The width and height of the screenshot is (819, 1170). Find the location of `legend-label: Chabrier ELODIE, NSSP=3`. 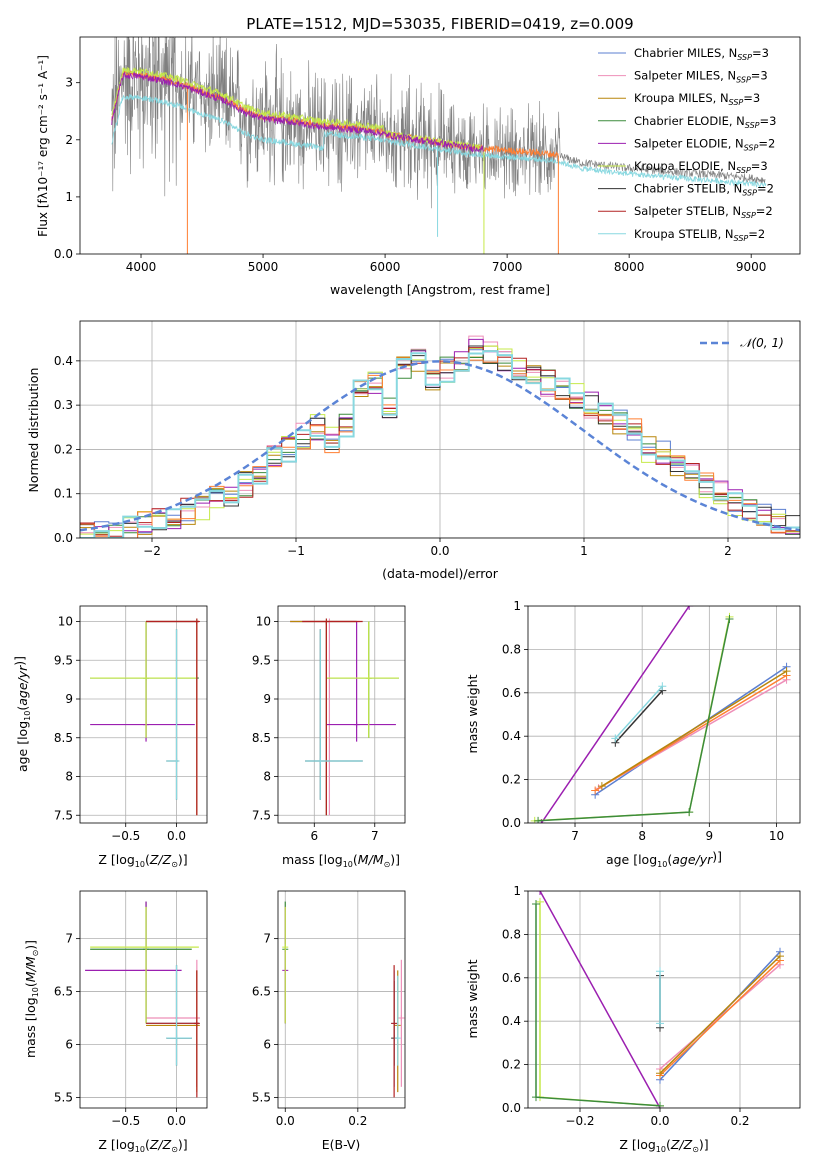

legend-label: Chabrier ELODIE, NSSP=3 is located at coordinates (705, 122).